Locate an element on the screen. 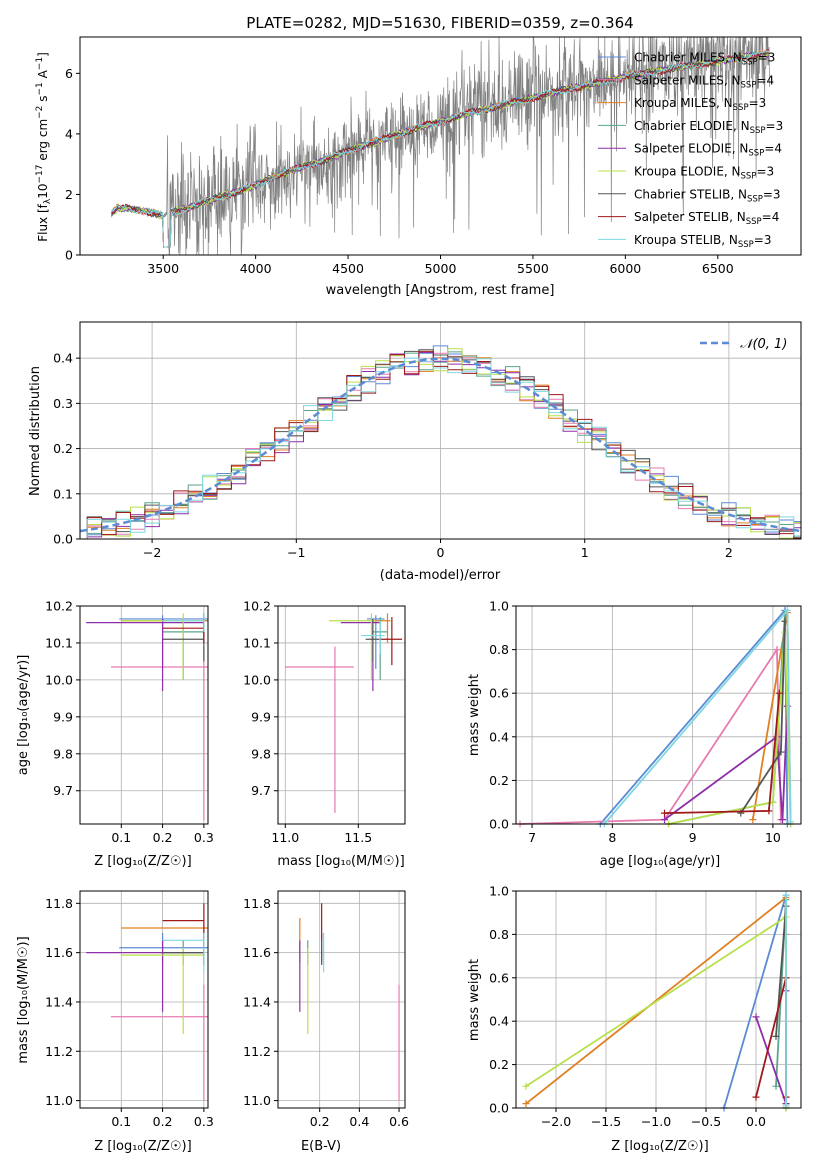 The width and height of the screenshot is (819, 1170). x-tick-label: 5000 is located at coordinates (441, 268).